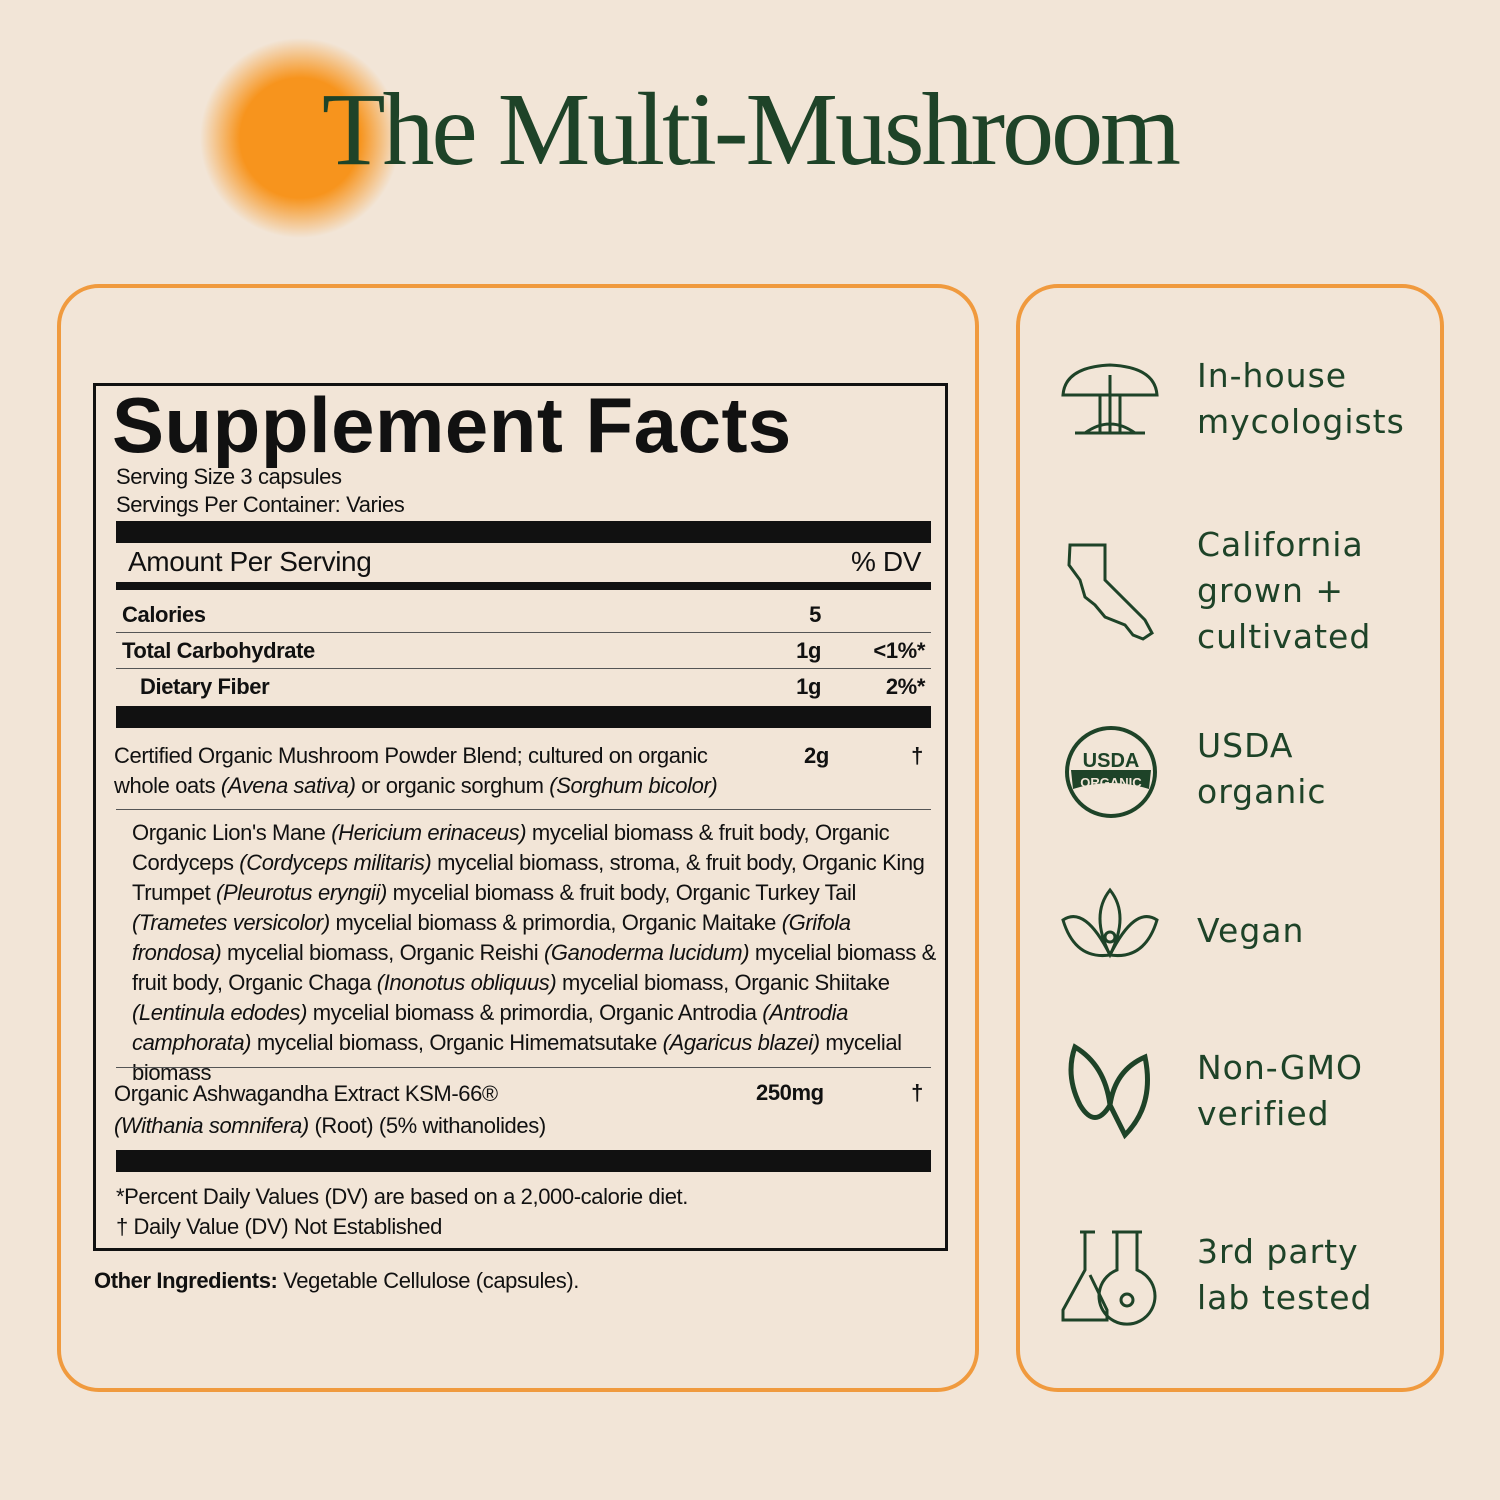 The width and height of the screenshot is (1500, 1500). I want to click on latin-name: (Trametes versicolor), so click(231, 922).